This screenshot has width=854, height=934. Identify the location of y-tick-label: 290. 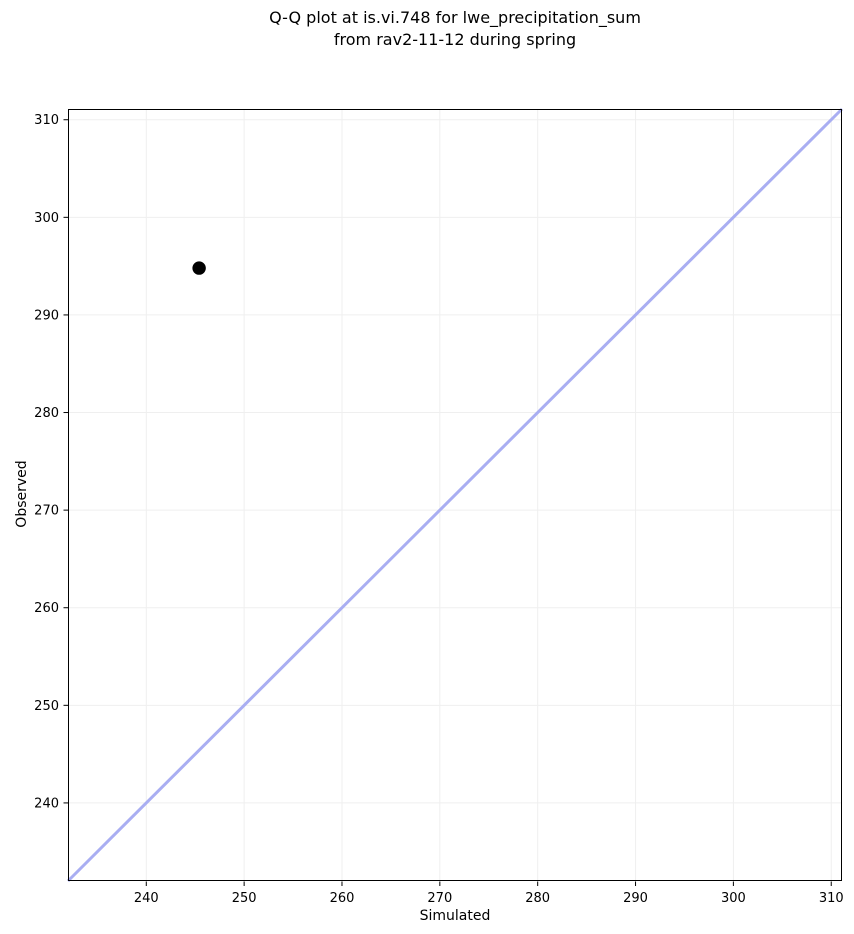
(46, 315).